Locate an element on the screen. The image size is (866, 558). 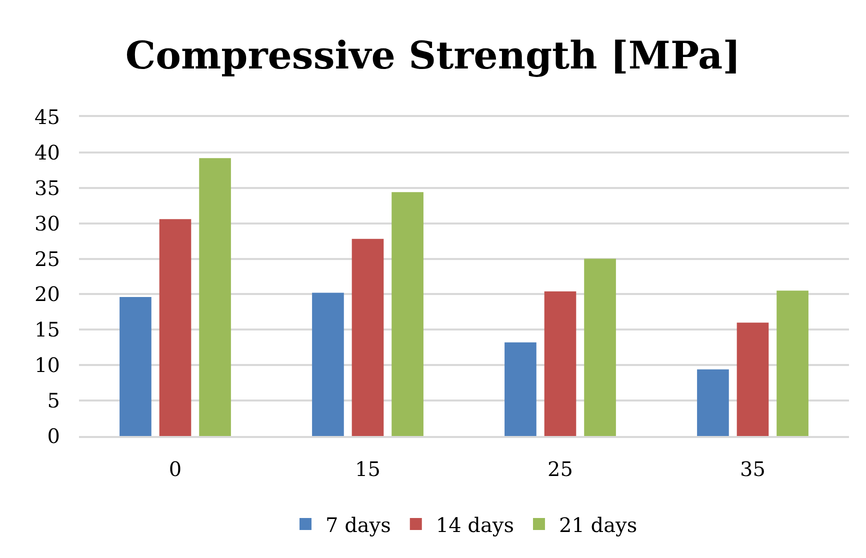
y-tick-label: 10 is located at coordinates (47, 365).